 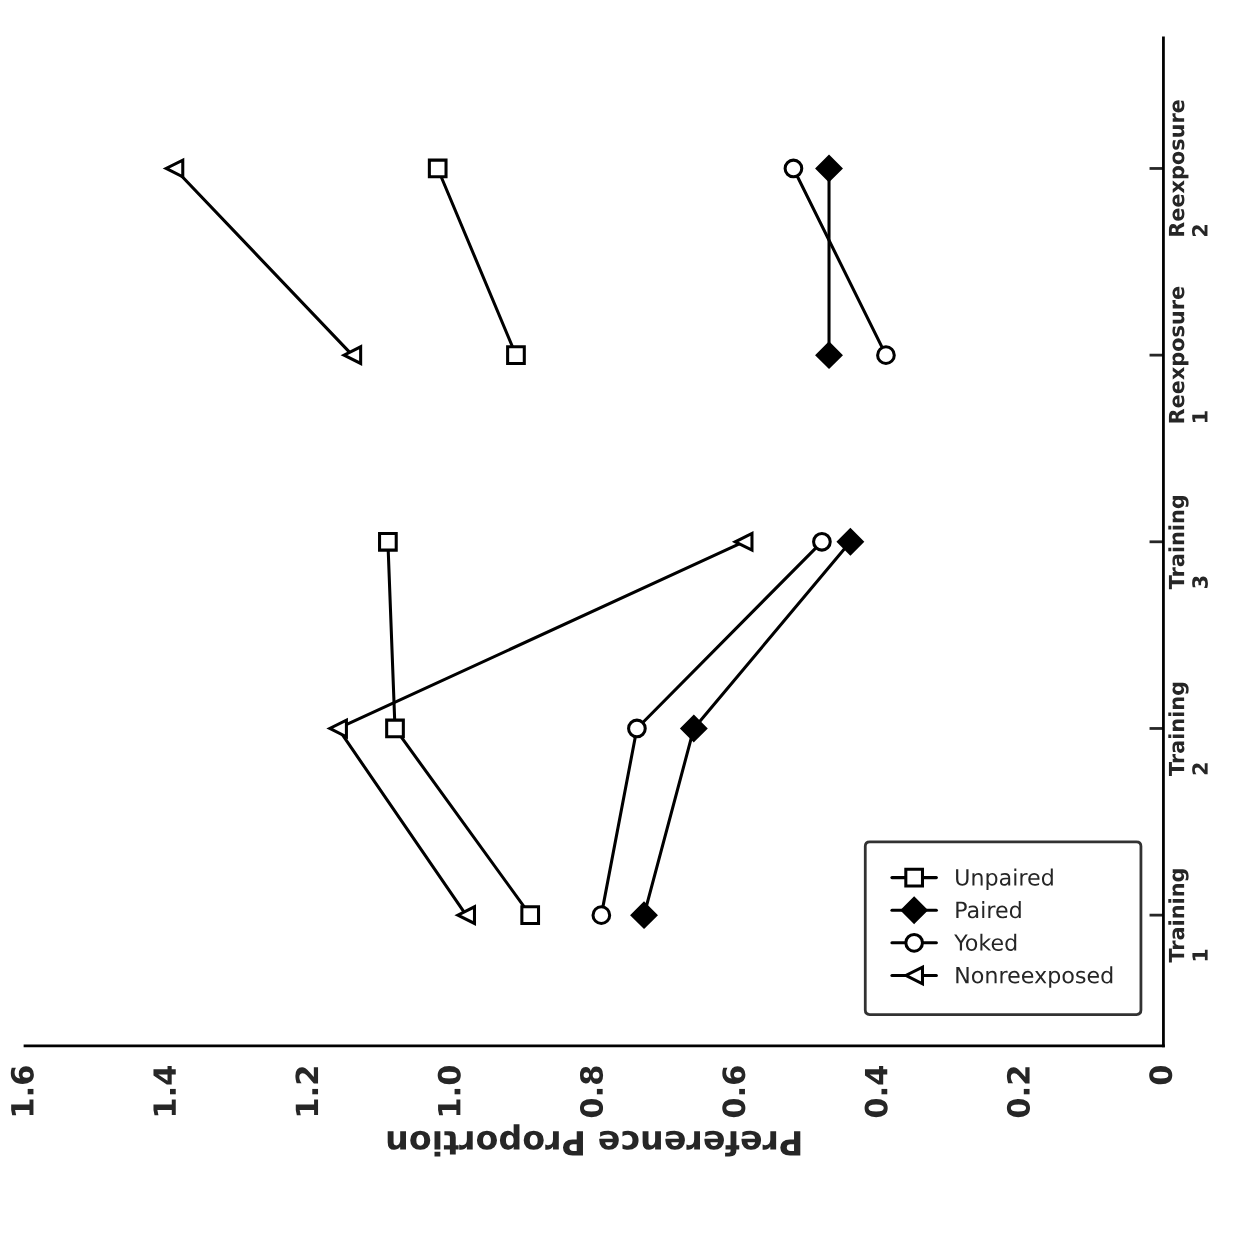 I want to click on legend-label: Paired, so click(x=988, y=910).